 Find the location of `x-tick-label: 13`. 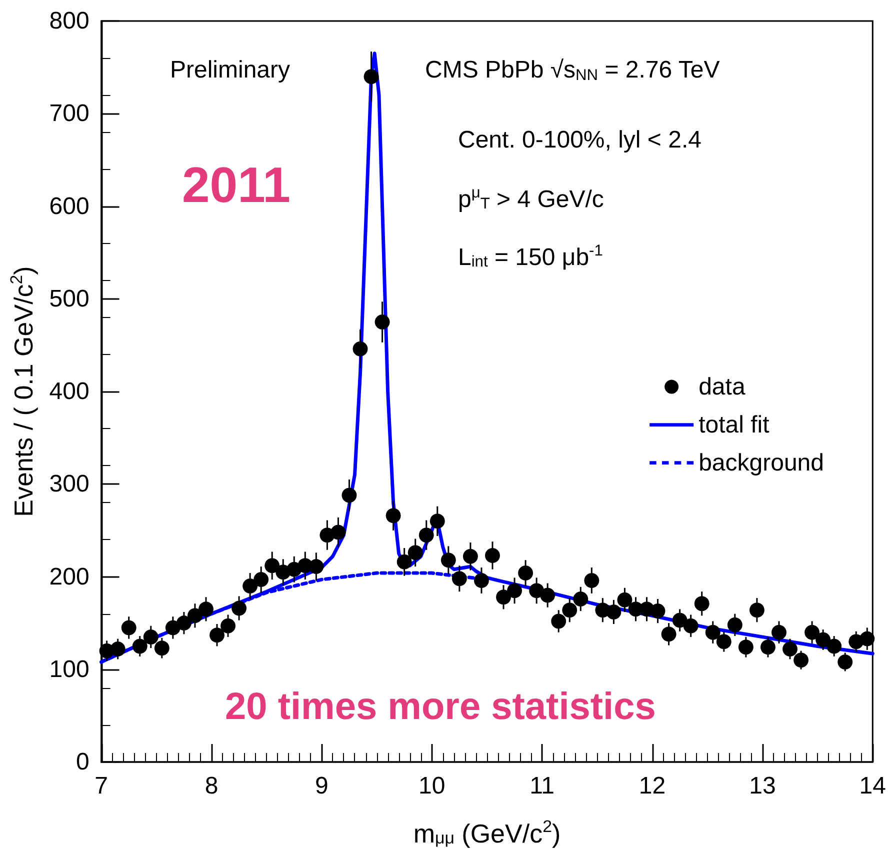

x-tick-label: 13 is located at coordinates (762, 786).